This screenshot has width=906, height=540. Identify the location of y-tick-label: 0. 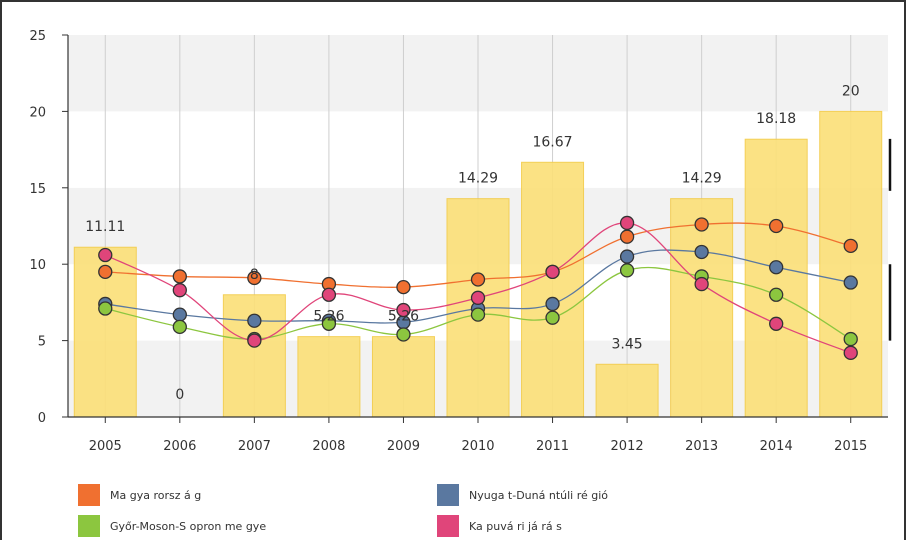
(42, 418).